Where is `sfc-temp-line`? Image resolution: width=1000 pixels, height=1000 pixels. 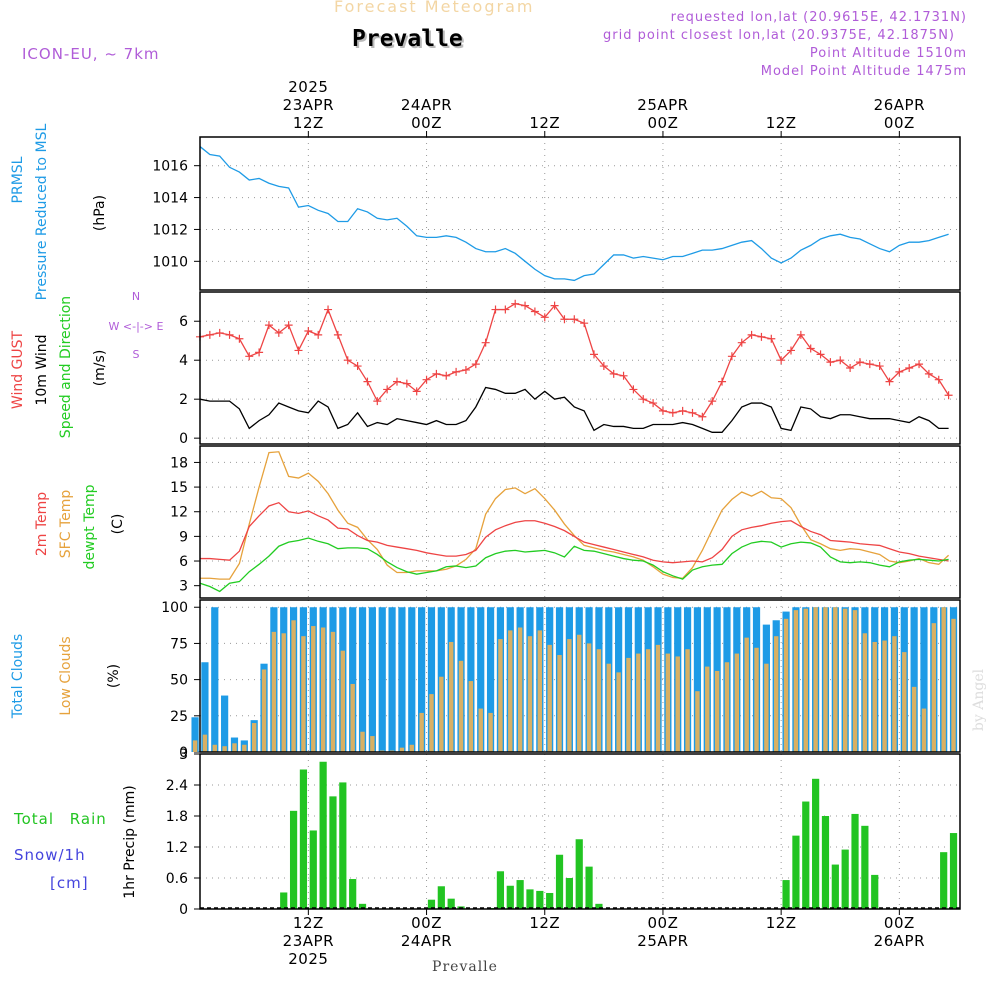
sfc-temp-line is located at coordinates (575, 515).